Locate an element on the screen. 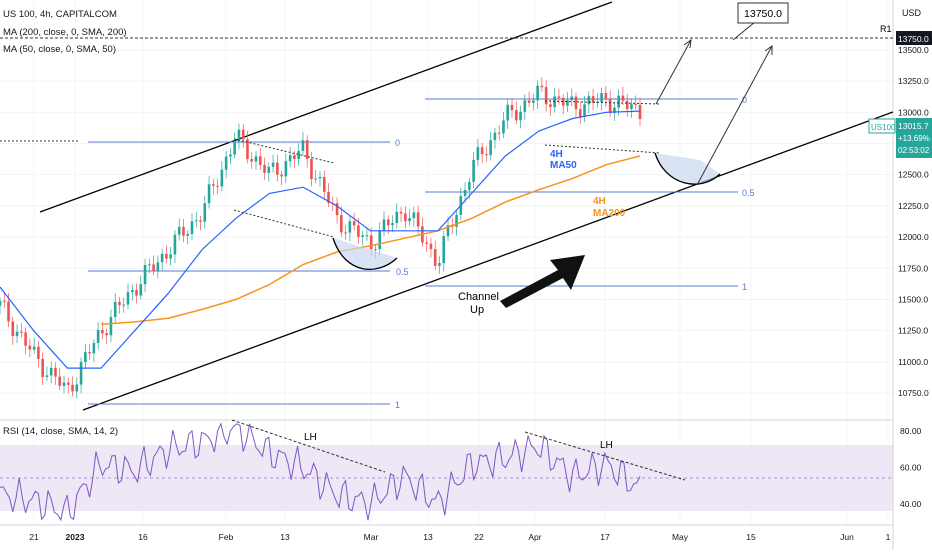  fib-lower-05-label: 0.5 is located at coordinates (402, 272).